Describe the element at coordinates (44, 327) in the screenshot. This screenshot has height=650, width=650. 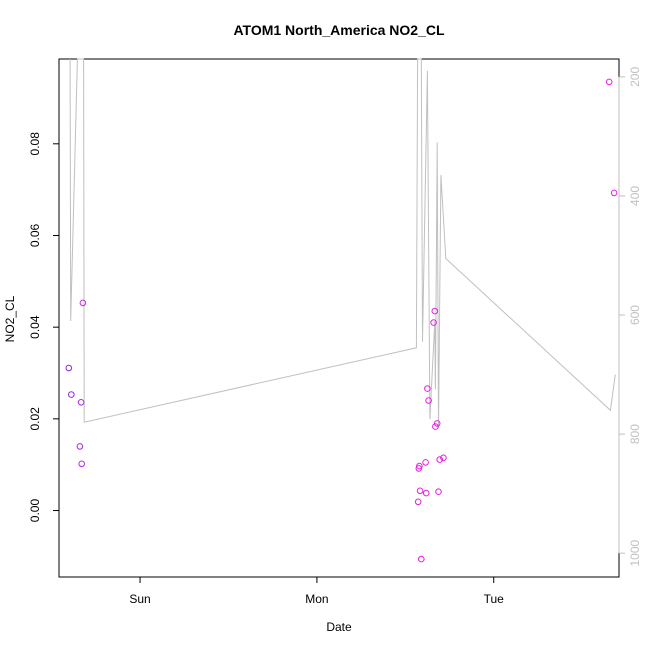
I see `y-axis: 0.00 0.02 0.04 0.06 0.08` at that location.